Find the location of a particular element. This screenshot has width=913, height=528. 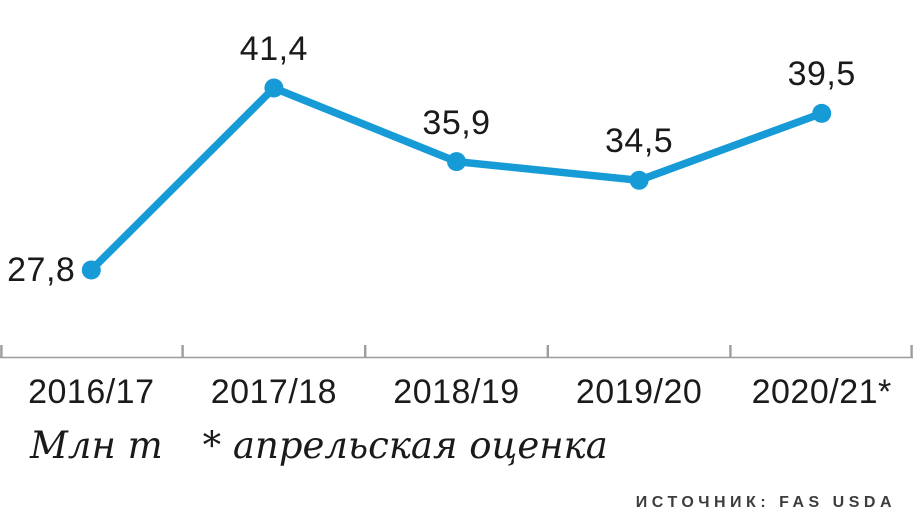

source-label: ИСТОЧНИК: FAS USDA is located at coordinates (765, 502).